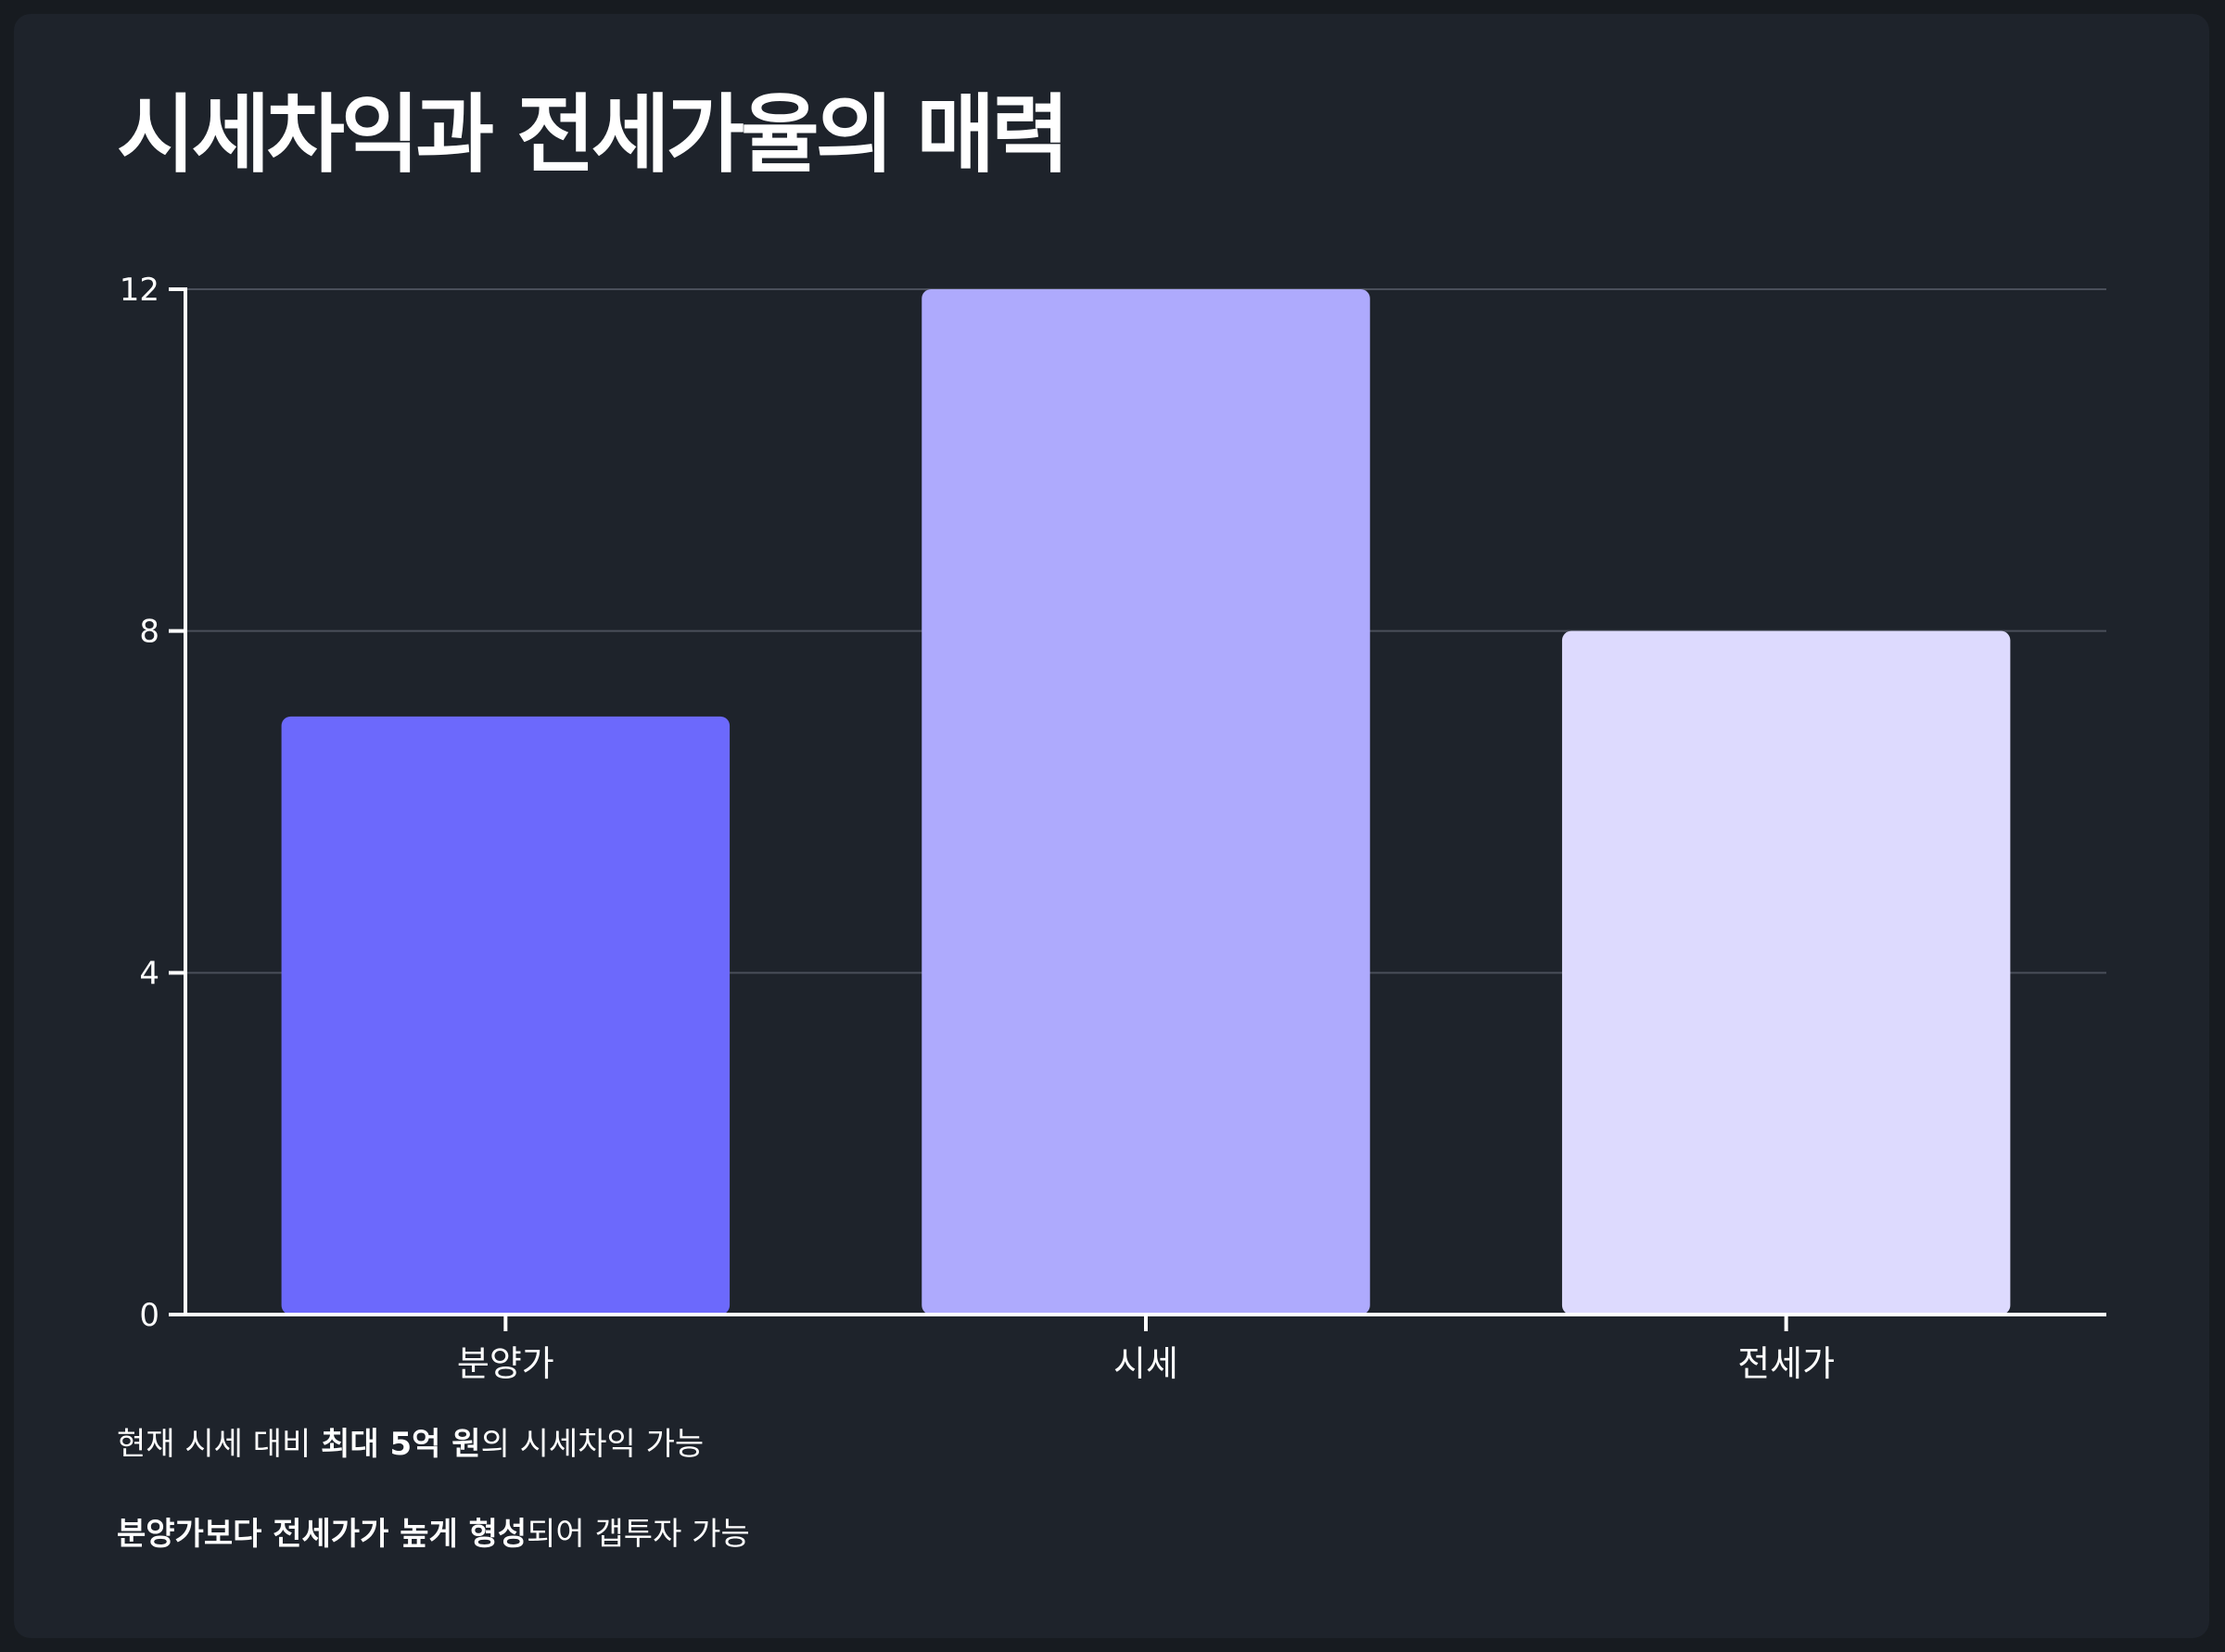 This screenshot has height=1652, width=2225. What do you see at coordinates (149, 1315) in the screenshot?
I see `y-tick-label-0: 0` at bounding box center [149, 1315].